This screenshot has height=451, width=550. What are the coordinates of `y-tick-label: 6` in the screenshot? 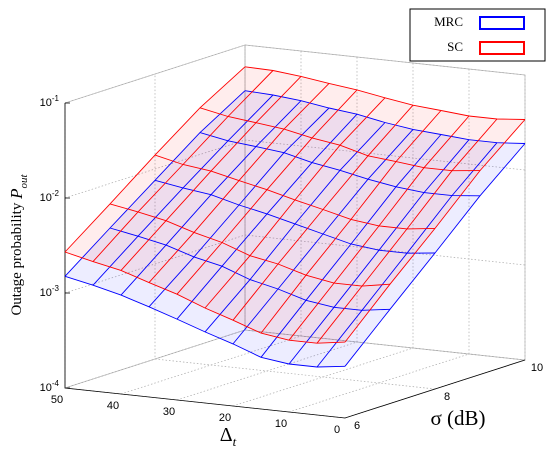 It's located at (357, 426).